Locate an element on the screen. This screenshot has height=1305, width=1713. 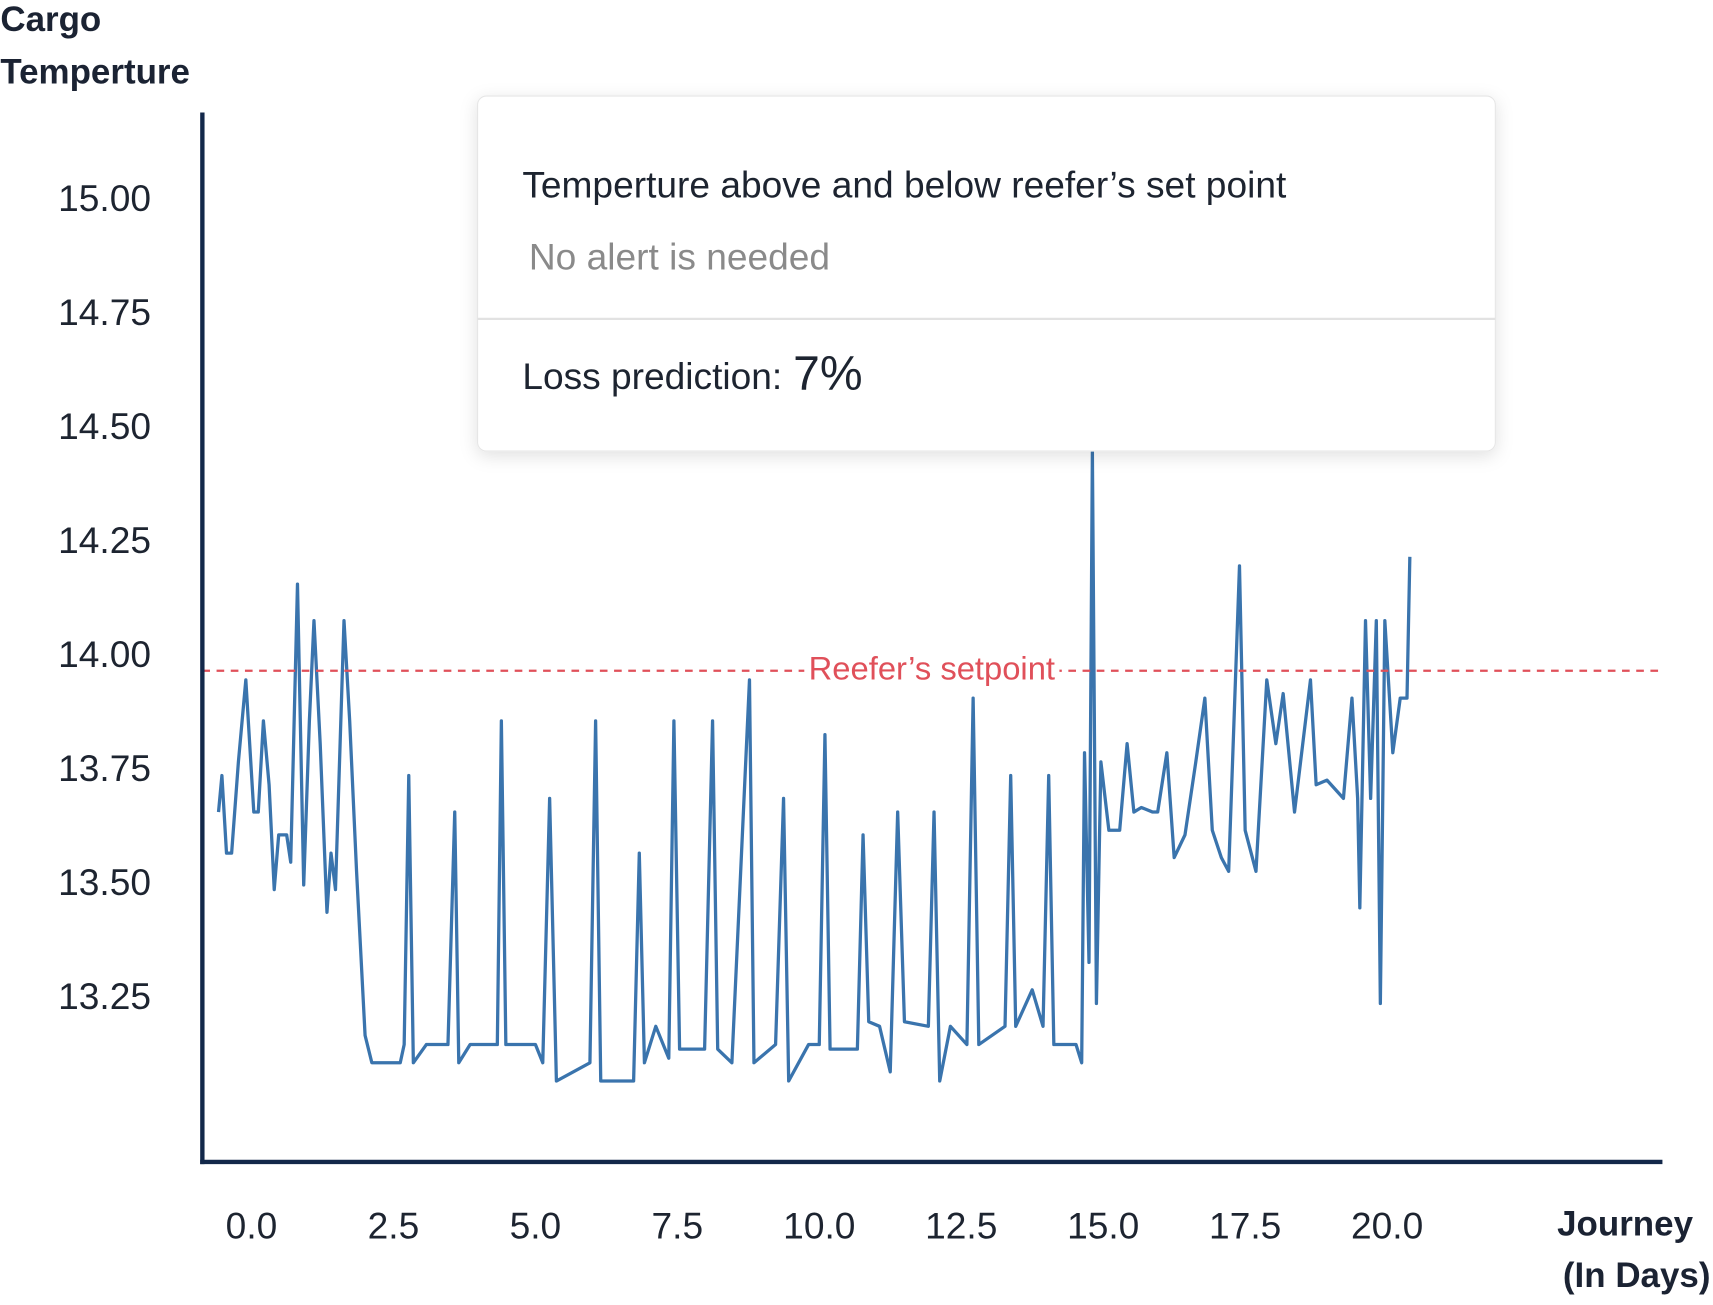
x-tick-label: 20.0 is located at coordinates (1387, 1225).